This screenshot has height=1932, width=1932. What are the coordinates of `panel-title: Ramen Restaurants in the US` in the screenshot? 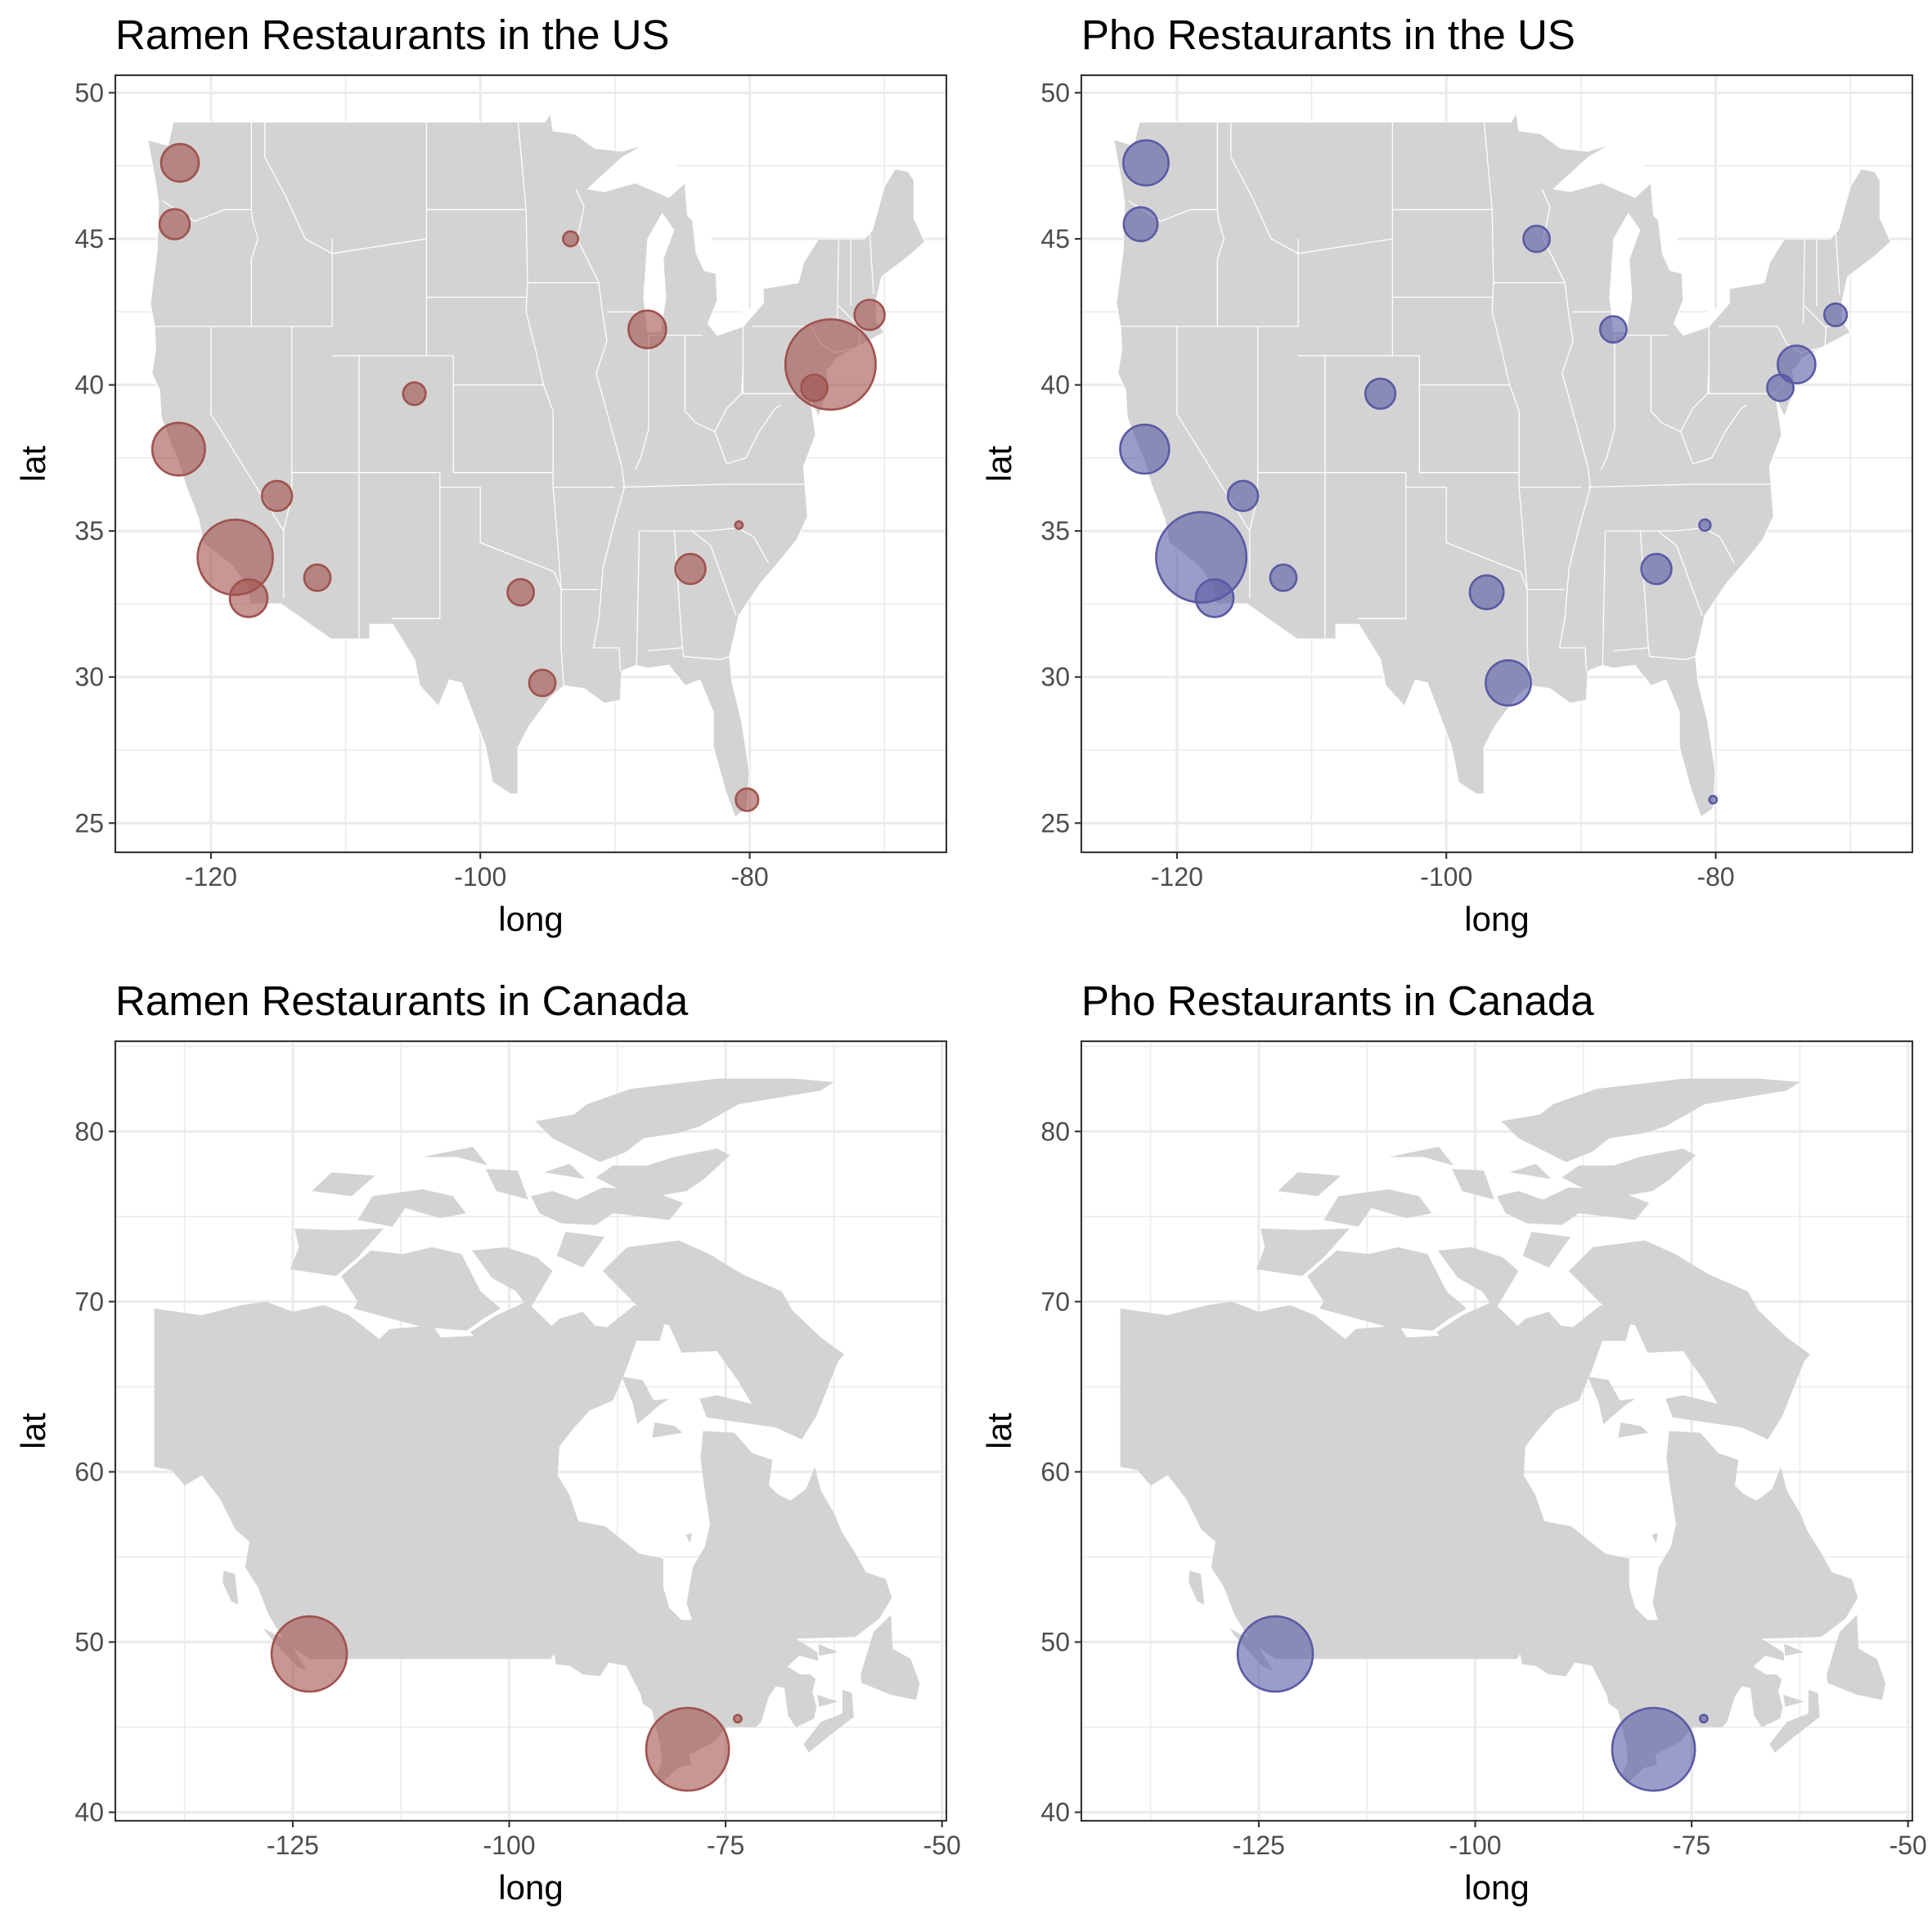 It's located at (392, 34).